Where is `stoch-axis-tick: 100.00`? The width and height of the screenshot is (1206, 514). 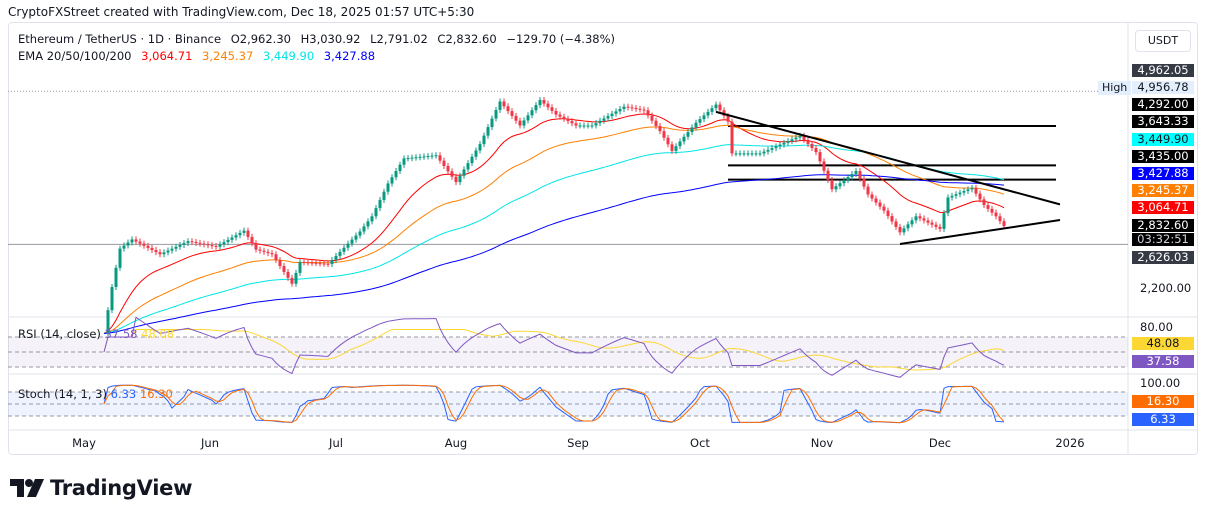 stoch-axis-tick: 100.00 is located at coordinates (1160, 383).